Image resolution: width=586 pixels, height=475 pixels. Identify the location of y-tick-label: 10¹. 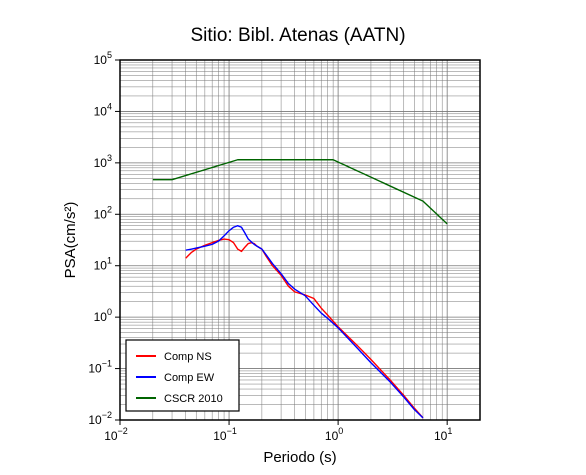
(103, 264).